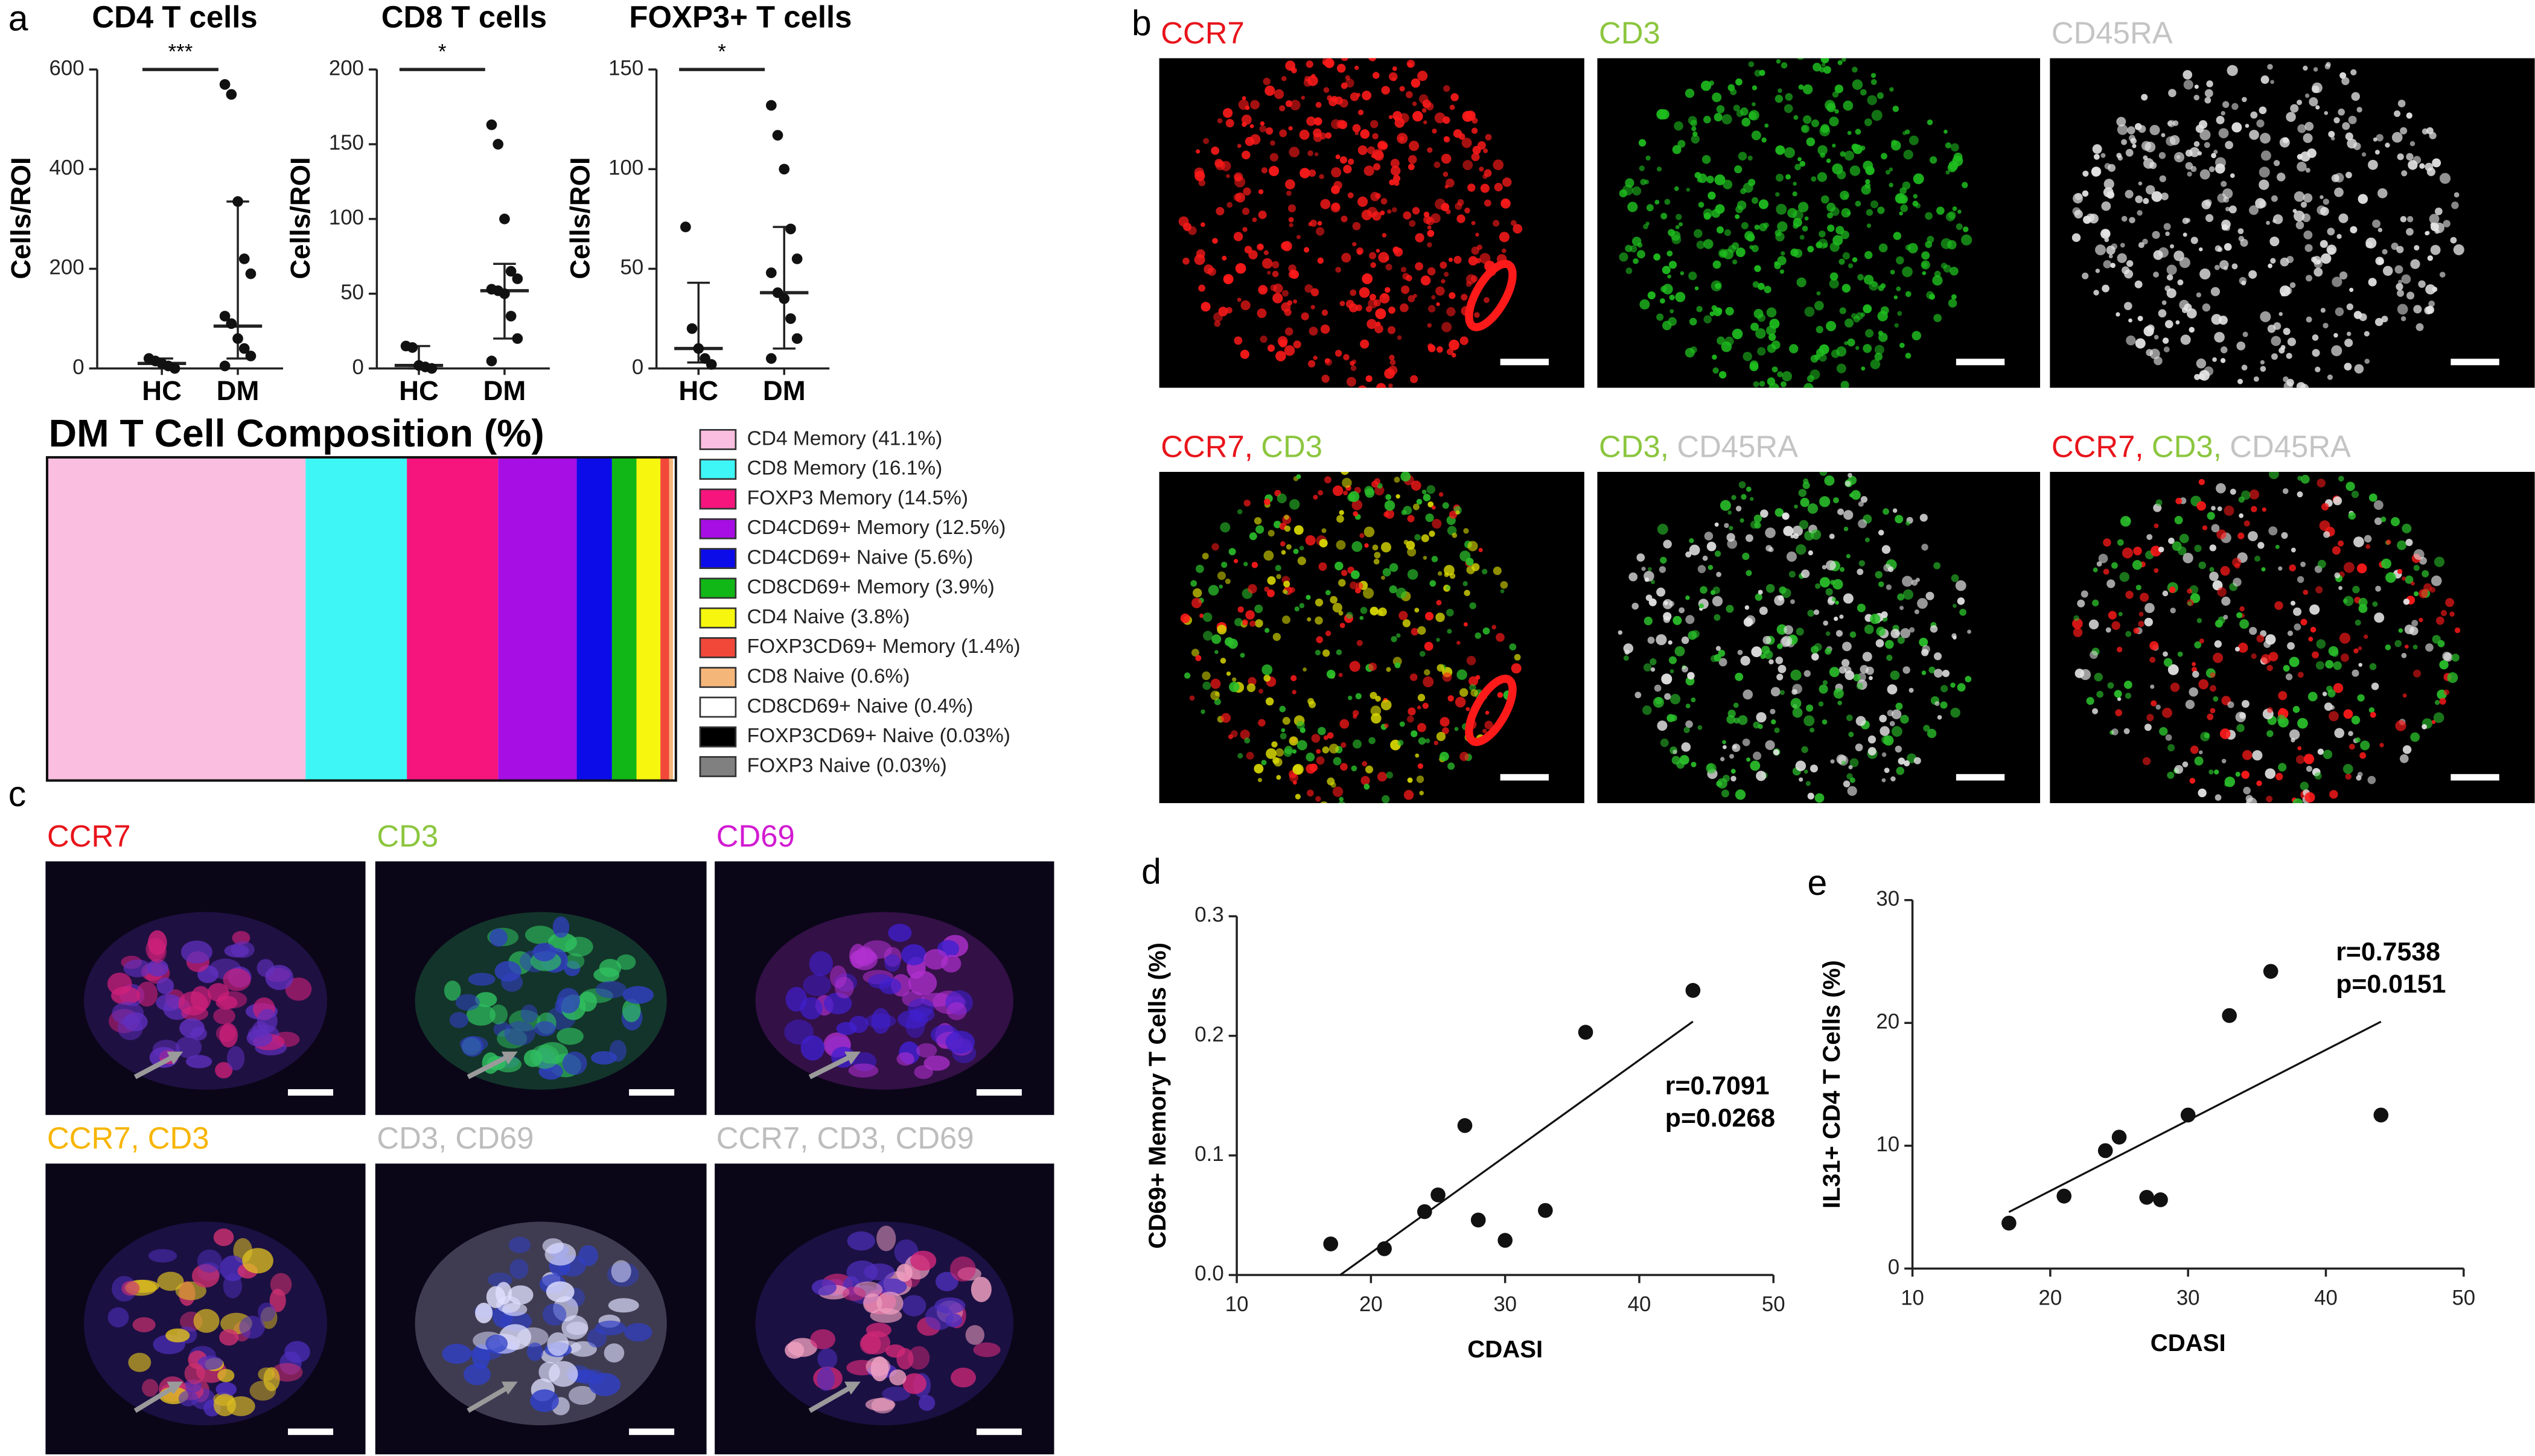  I want to click on segment, so click(624, 619).